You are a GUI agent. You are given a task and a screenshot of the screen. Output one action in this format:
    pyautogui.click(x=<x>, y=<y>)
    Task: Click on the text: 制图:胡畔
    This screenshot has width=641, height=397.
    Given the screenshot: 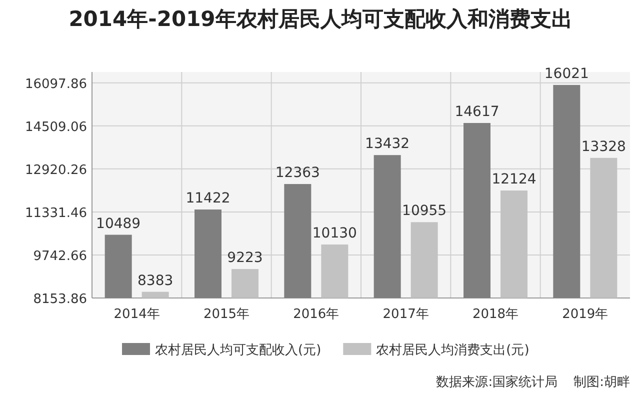 What is the action you would take?
    pyautogui.click(x=602, y=382)
    